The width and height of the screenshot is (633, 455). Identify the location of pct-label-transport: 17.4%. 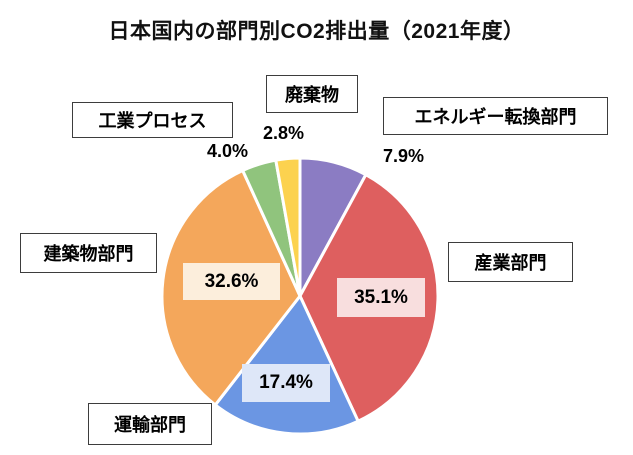
(286, 383).